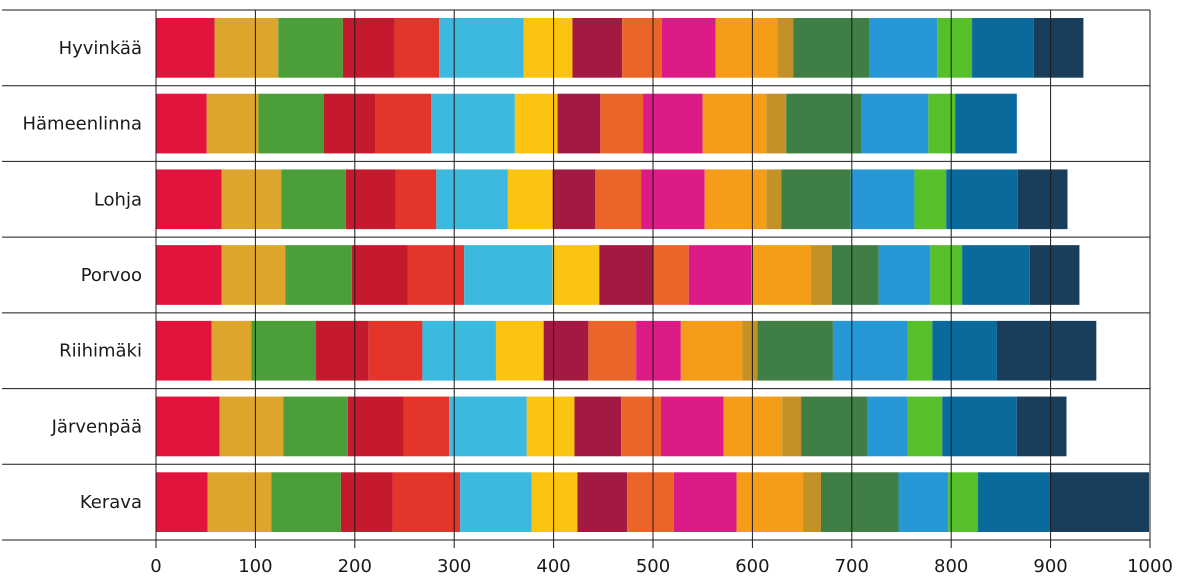  What do you see at coordinates (454, 566) in the screenshot?
I see `x-tick-label: 300` at bounding box center [454, 566].